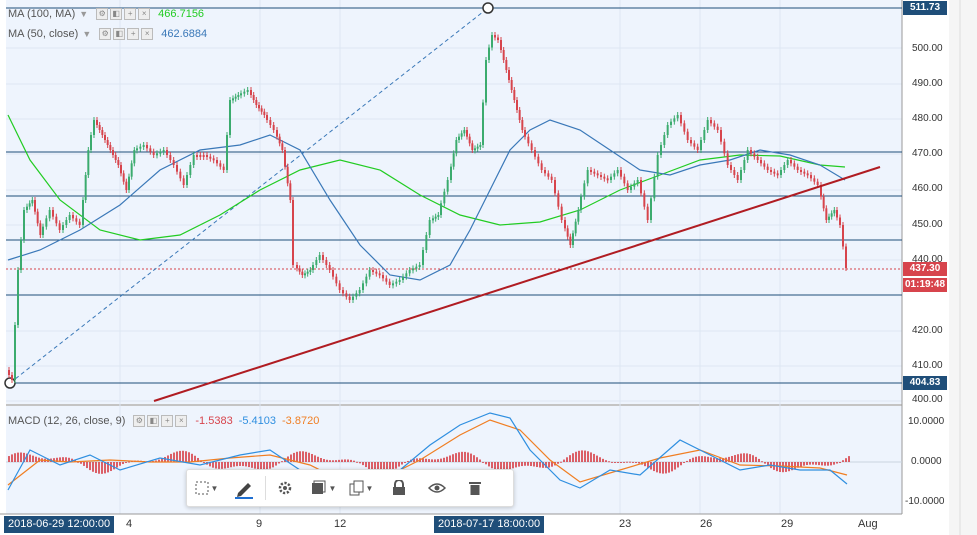  Describe the element at coordinates (927, 259) in the screenshot. I see `price-tick: 440.00` at that location.